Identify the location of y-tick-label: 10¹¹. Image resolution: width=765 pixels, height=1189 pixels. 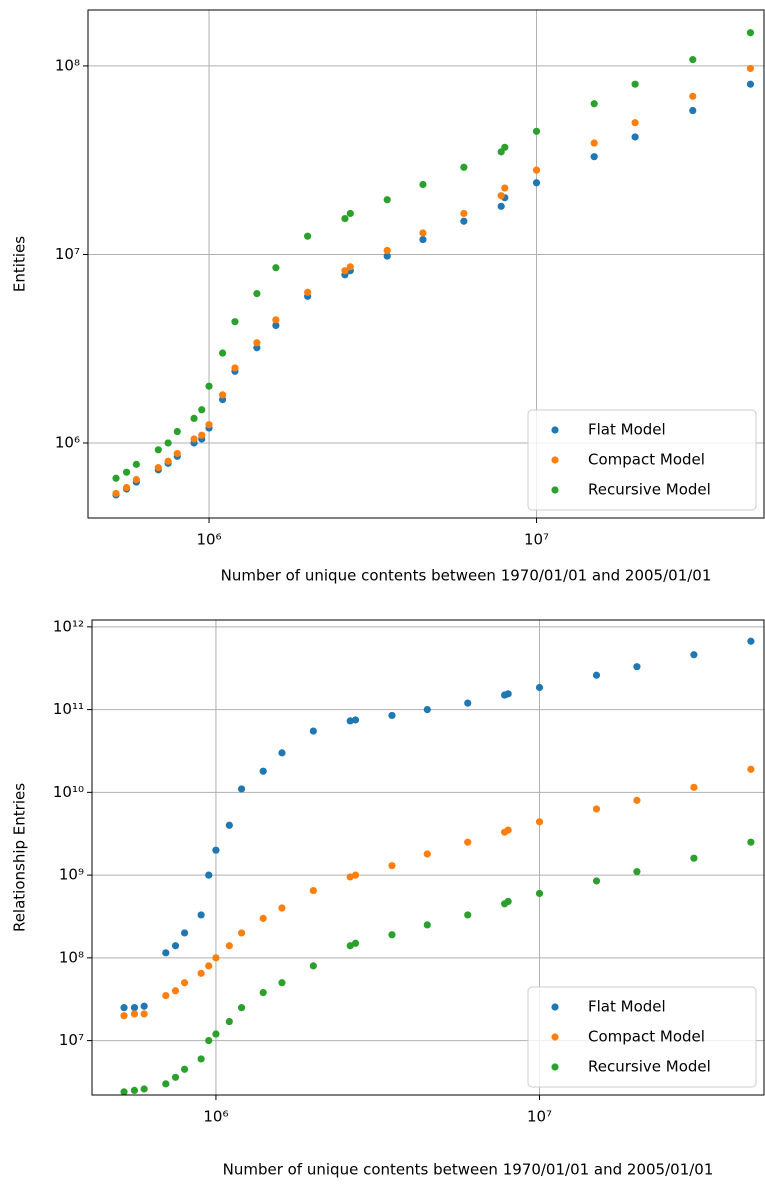
(68, 709).